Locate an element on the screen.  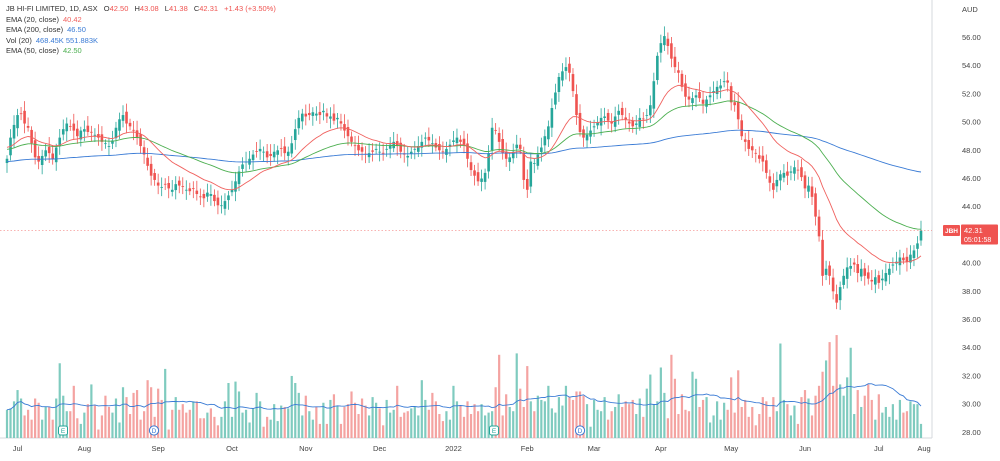
legend-volume-label: Vol (20) is located at coordinates (19, 40).